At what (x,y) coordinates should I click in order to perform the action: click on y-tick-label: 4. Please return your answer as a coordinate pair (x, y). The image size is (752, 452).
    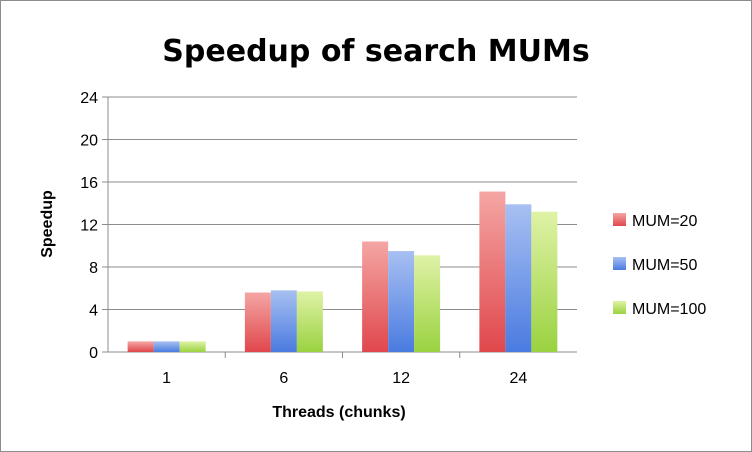
    Looking at the image, I should click on (93, 311).